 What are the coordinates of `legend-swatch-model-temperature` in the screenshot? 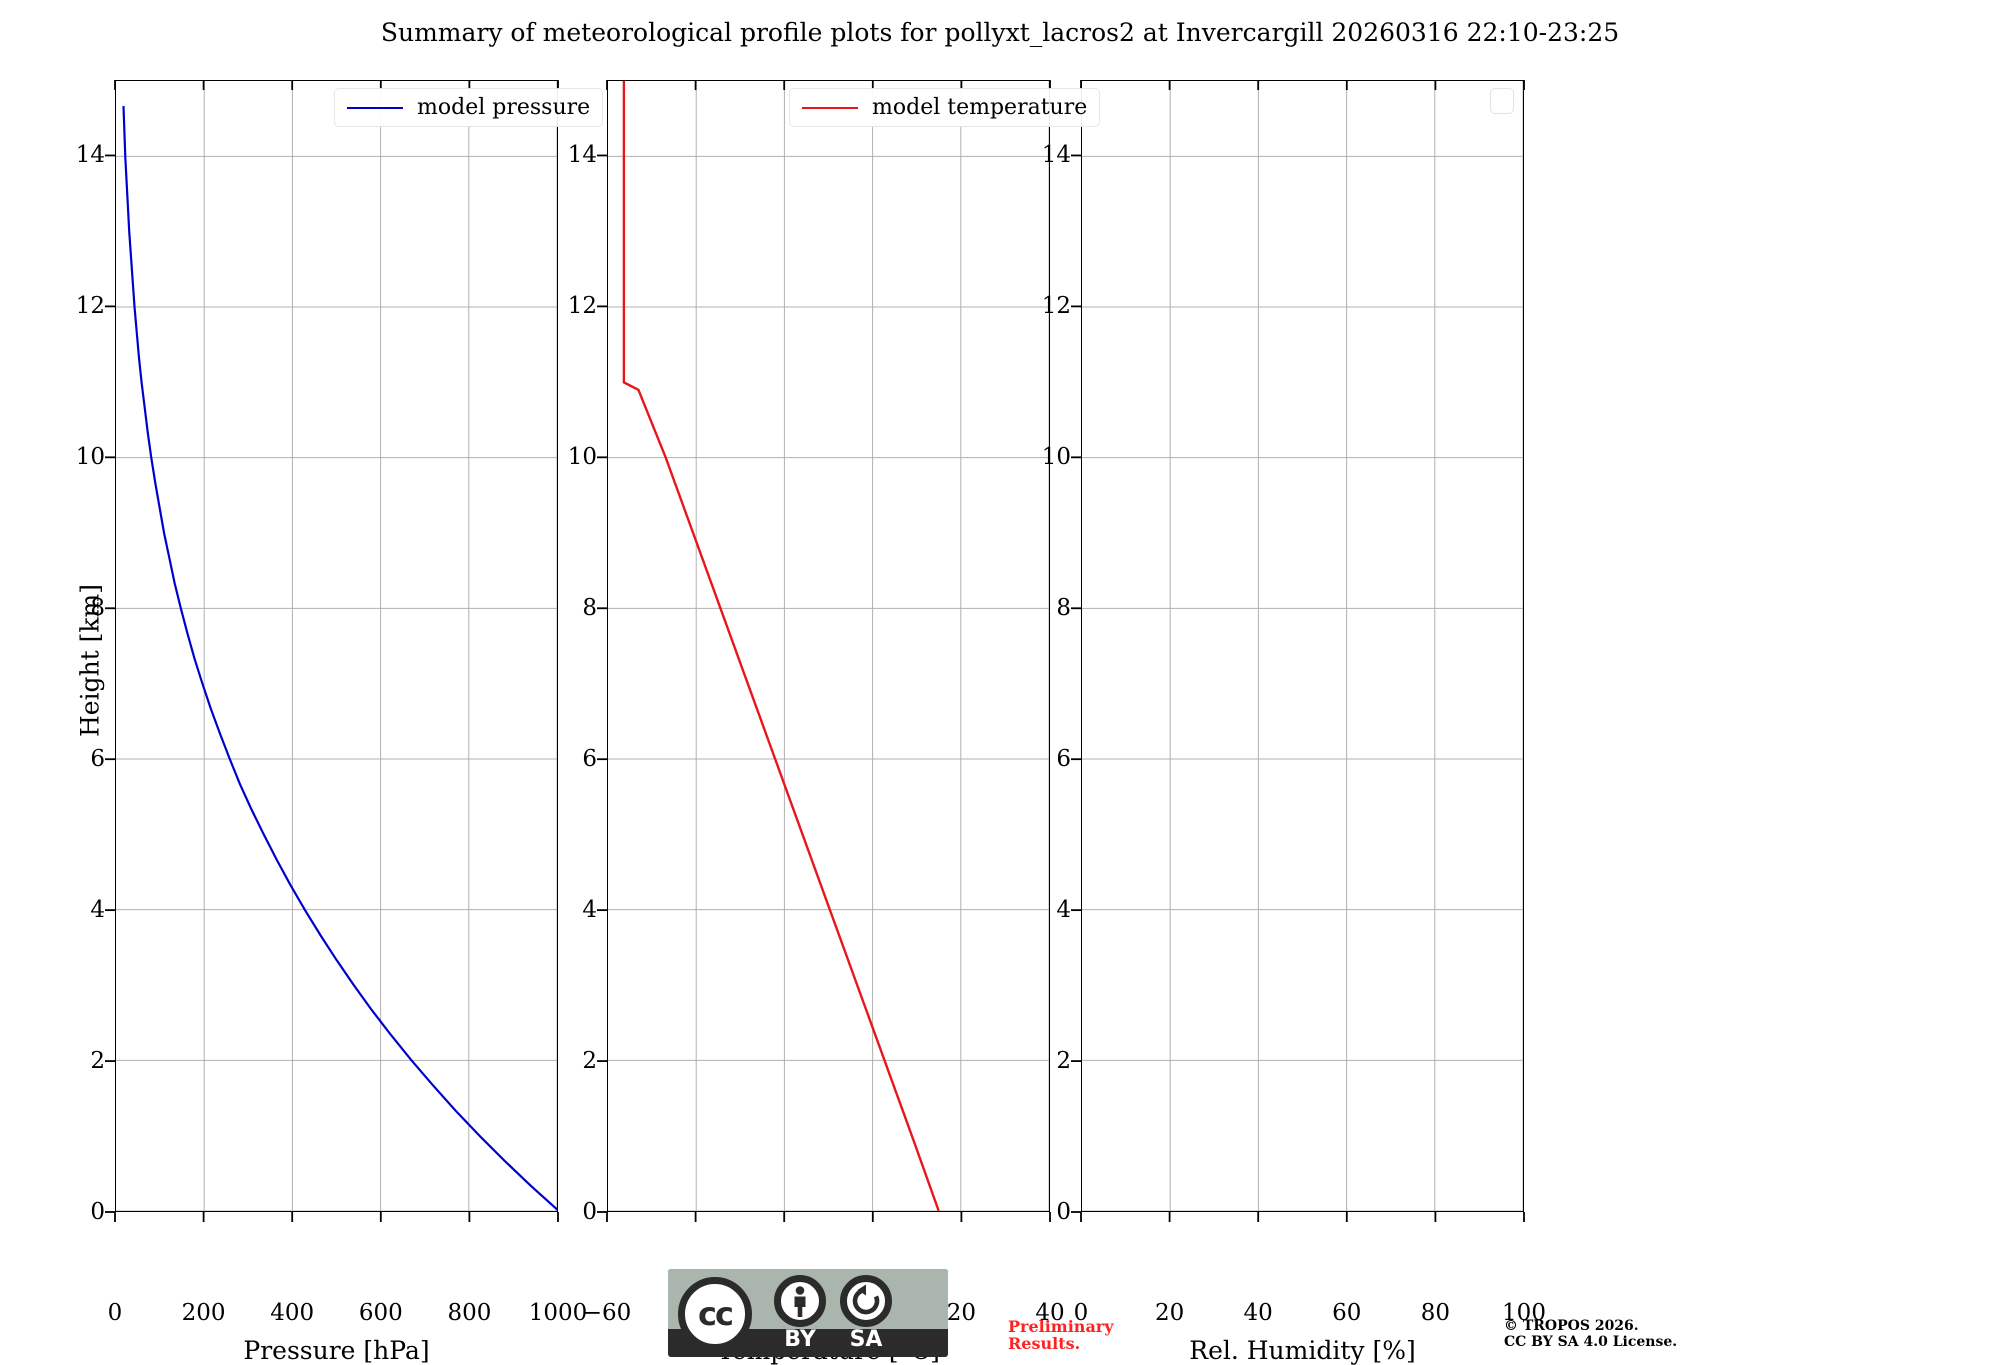 It's located at (830, 107).